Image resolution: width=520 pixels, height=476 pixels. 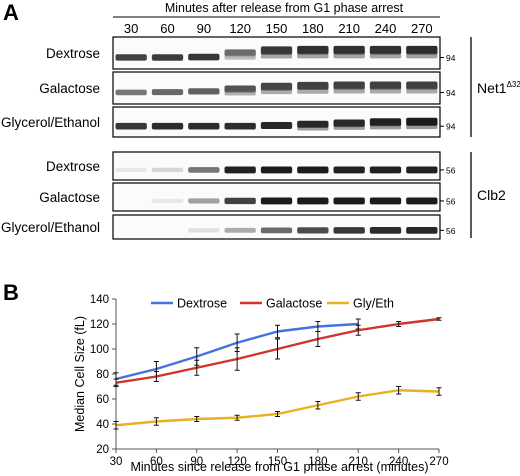 What do you see at coordinates (422, 28) in the screenshot?
I see `timepoint-label: 270` at bounding box center [422, 28].